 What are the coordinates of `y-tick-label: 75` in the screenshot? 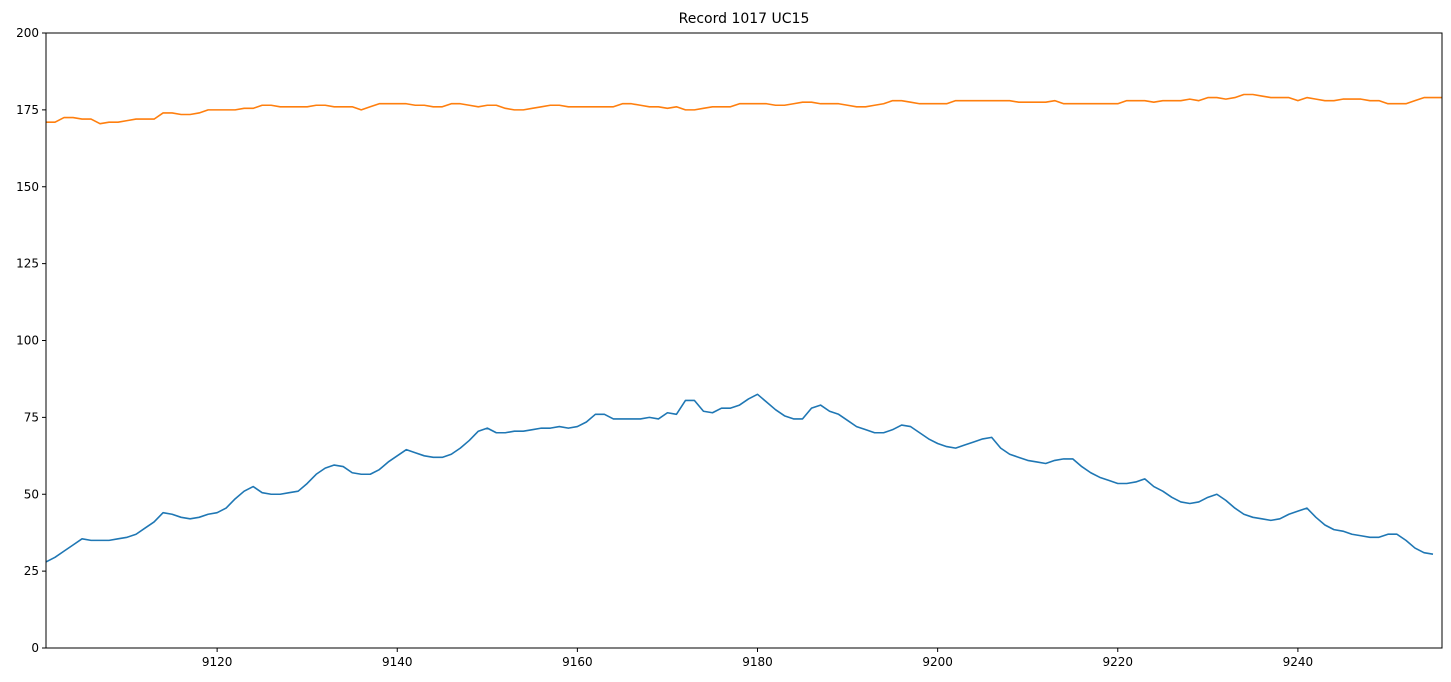 It's located at (31, 417).